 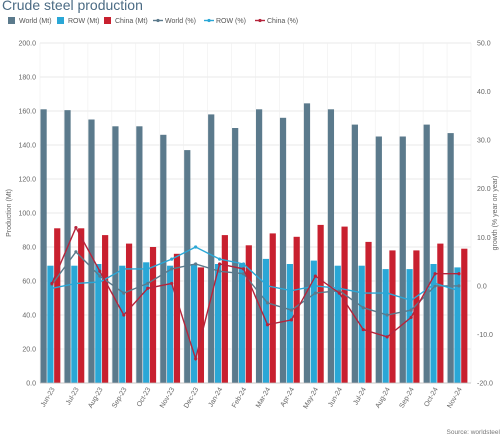 I want to click on x-tick-label: May-24, so click(x=311, y=398).